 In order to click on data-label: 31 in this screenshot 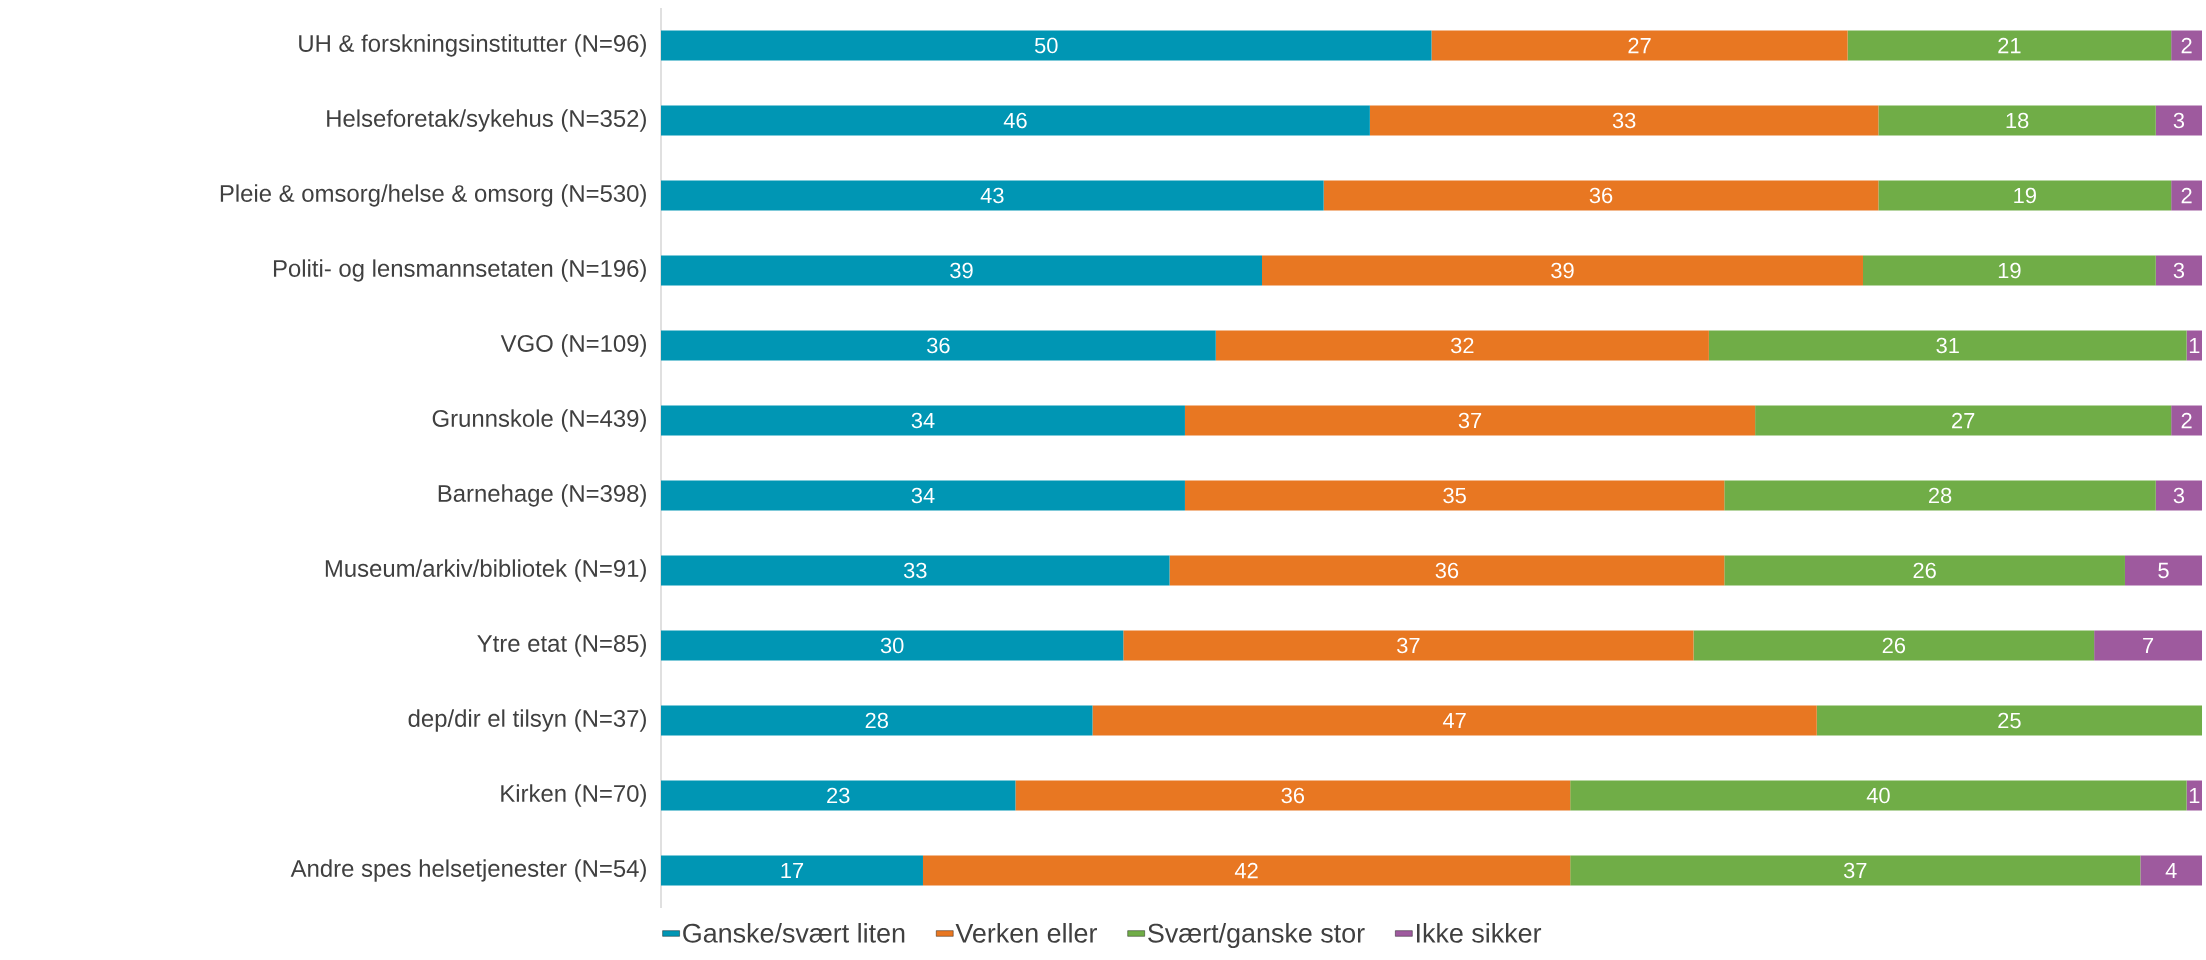, I will do `click(1947, 345)`.